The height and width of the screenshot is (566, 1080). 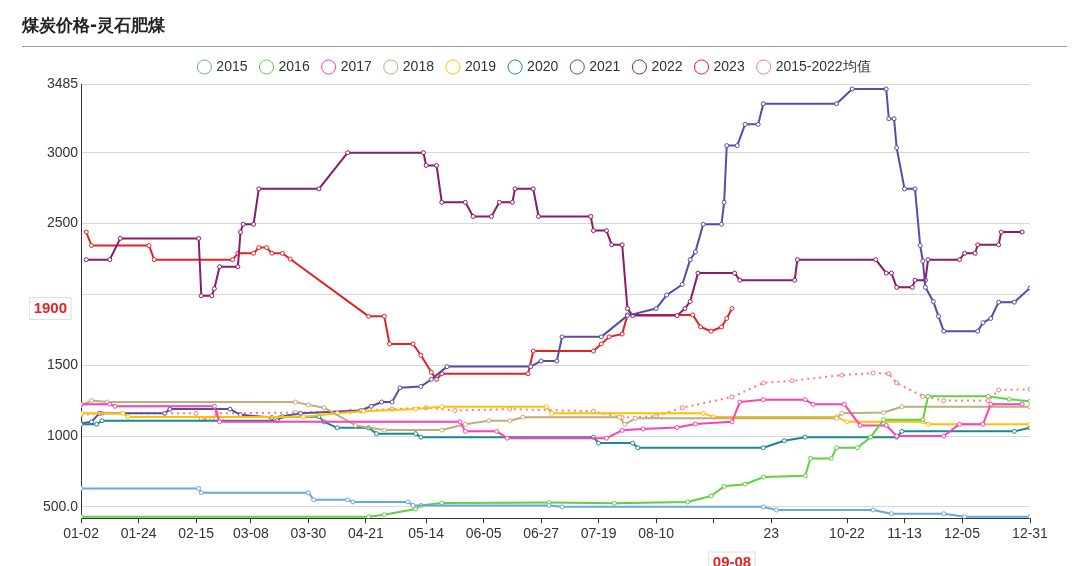 What do you see at coordinates (847, 533) in the screenshot?
I see `x-tick-label: 10-22` at bounding box center [847, 533].